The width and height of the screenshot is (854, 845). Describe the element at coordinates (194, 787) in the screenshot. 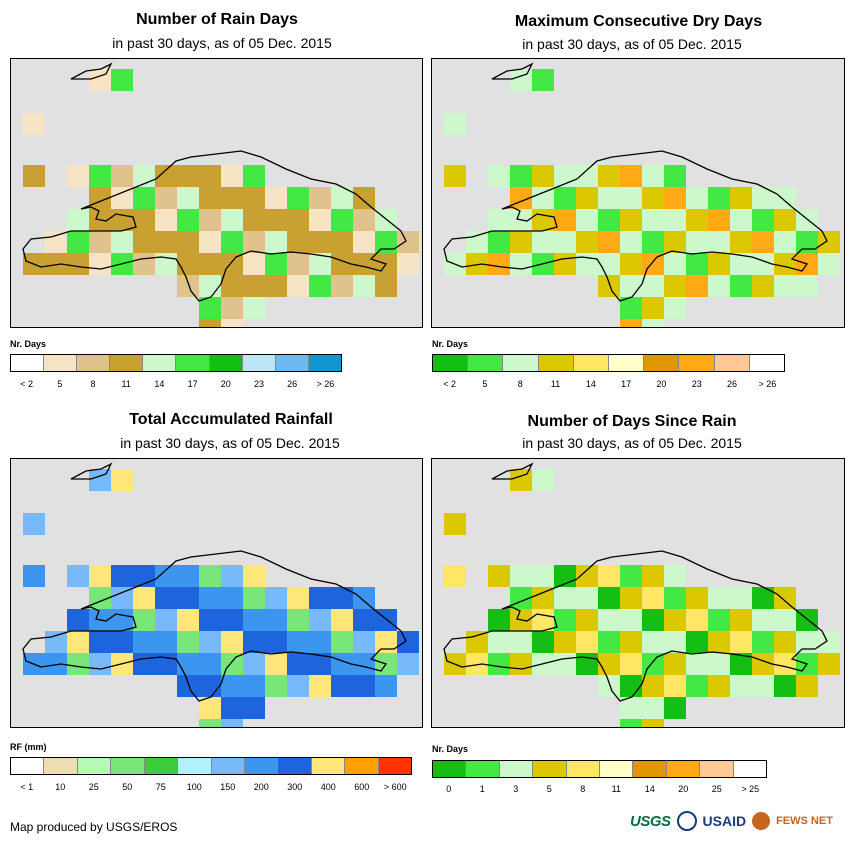

I see `legend-label: 100` at that location.